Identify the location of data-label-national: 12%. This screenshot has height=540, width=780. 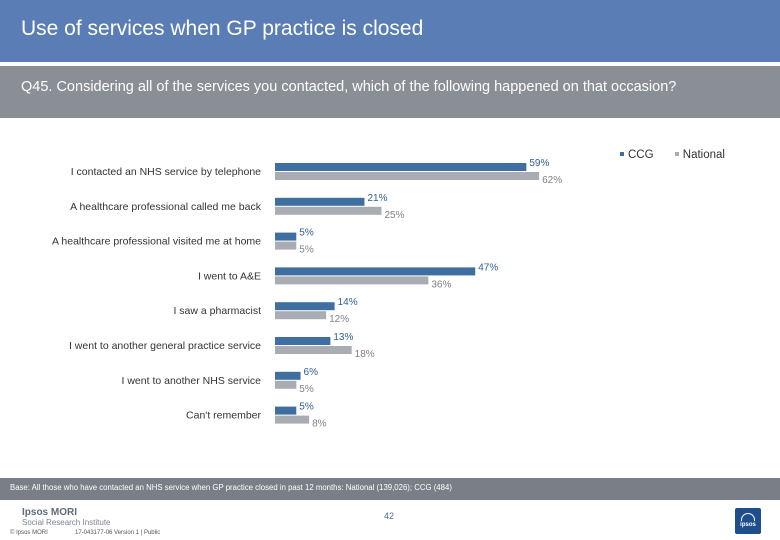
(339, 319).